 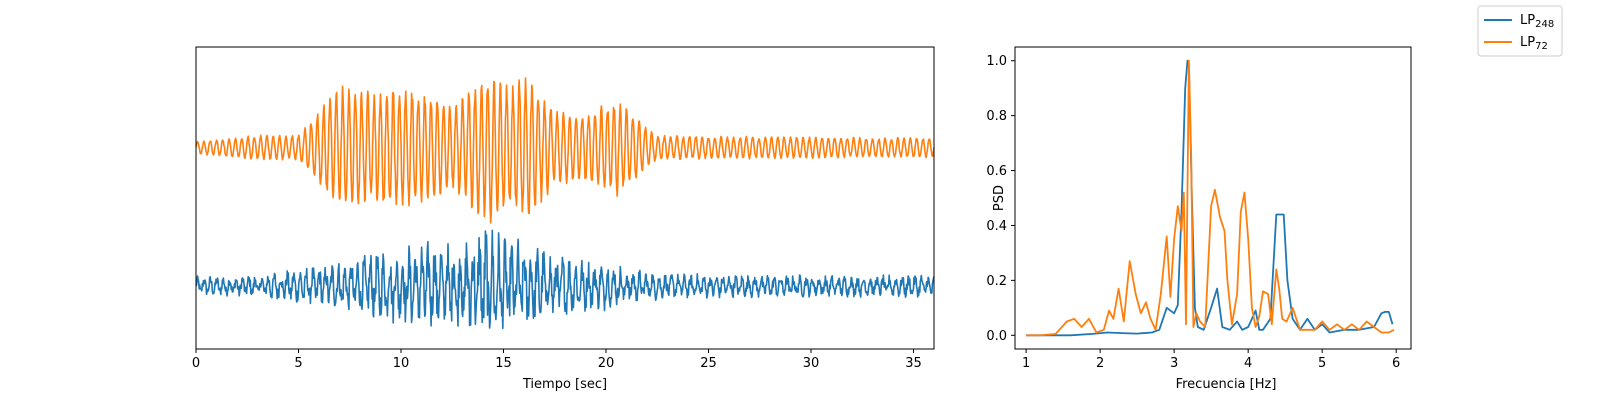 What do you see at coordinates (996, 281) in the screenshot?
I see `psd-y-tick-label: 0.2` at bounding box center [996, 281].